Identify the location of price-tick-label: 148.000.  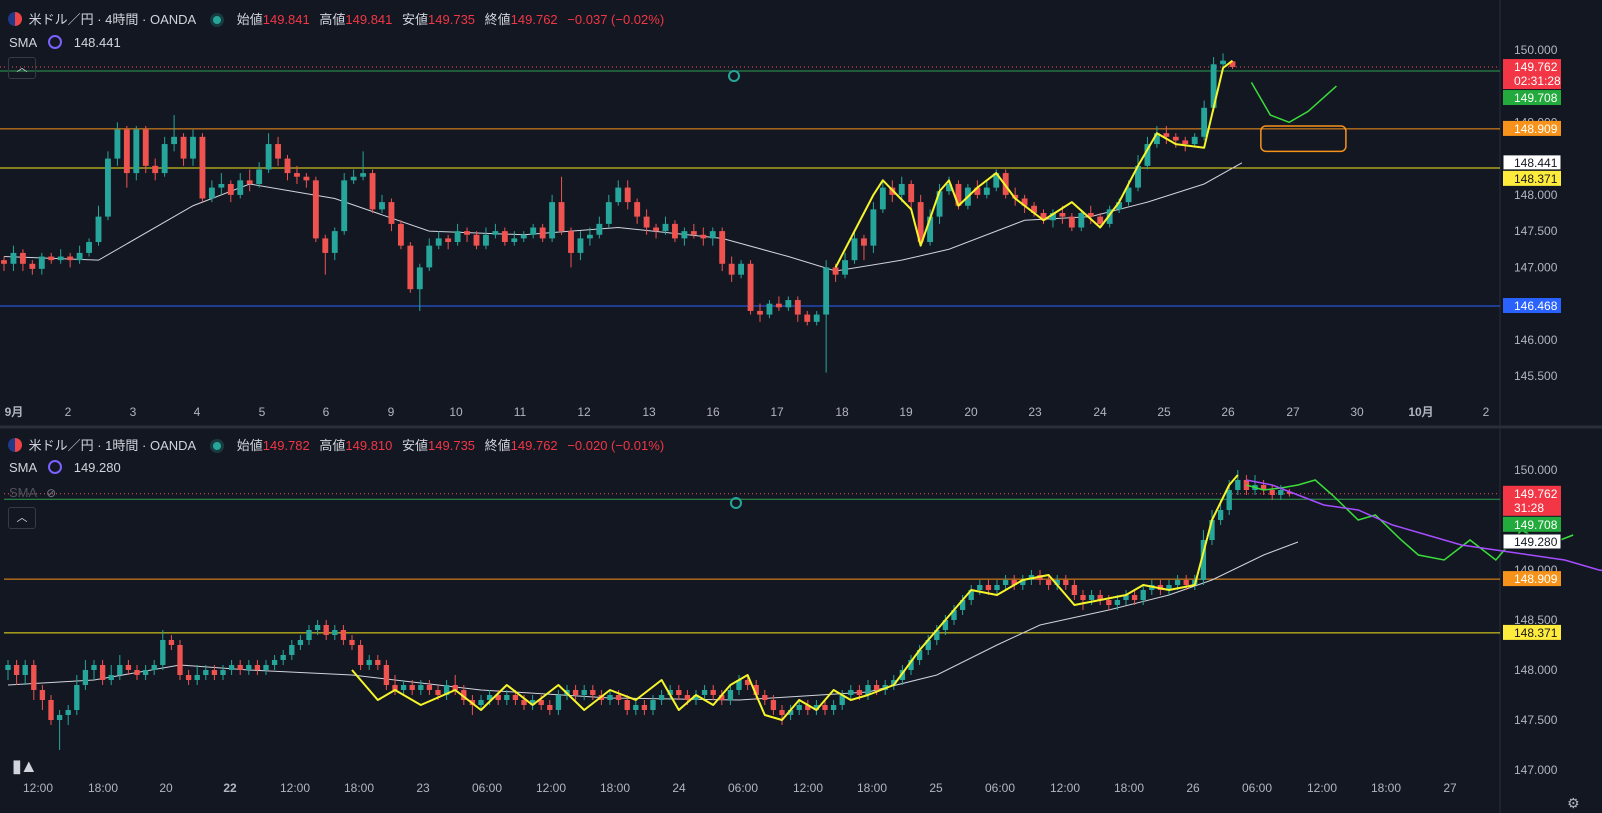
(1536, 670).